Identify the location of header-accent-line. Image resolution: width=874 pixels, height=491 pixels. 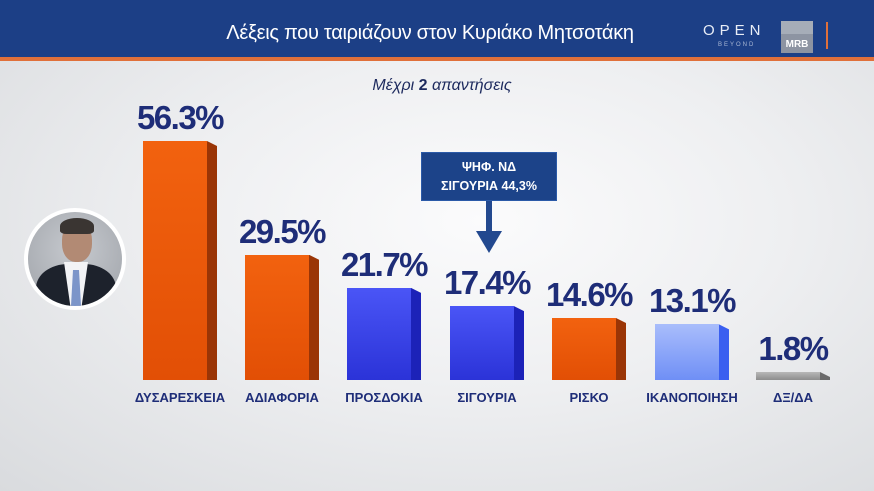
(437, 59).